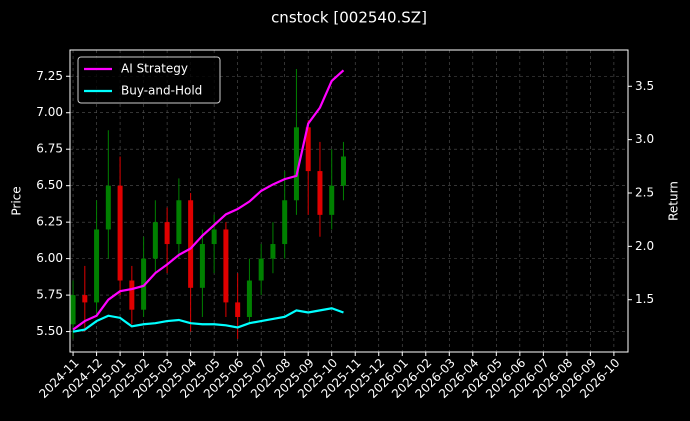  What do you see at coordinates (644, 246) in the screenshot?
I see `y2-tick-label: 2.0` at bounding box center [644, 246].